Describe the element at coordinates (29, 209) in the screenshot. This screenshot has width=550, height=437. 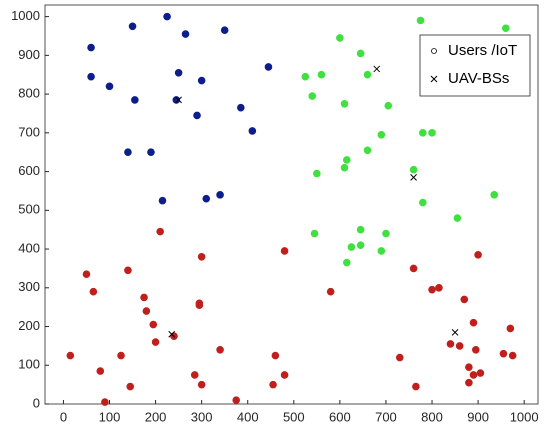
I see `y-tick-label: 500` at that location.